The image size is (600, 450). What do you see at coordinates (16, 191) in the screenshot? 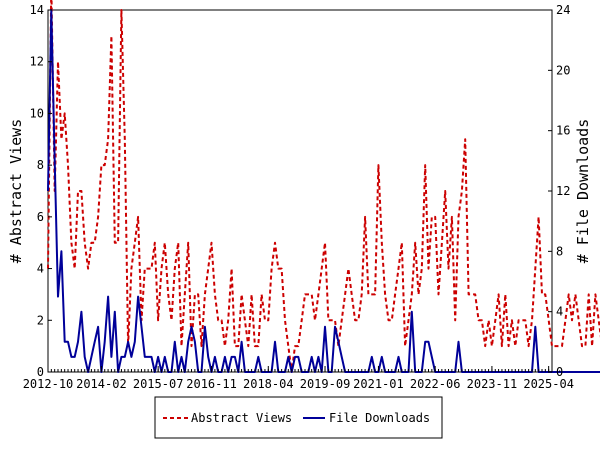
I see `left-axis-title: # Abstract Views` at bounding box center [16, 191].